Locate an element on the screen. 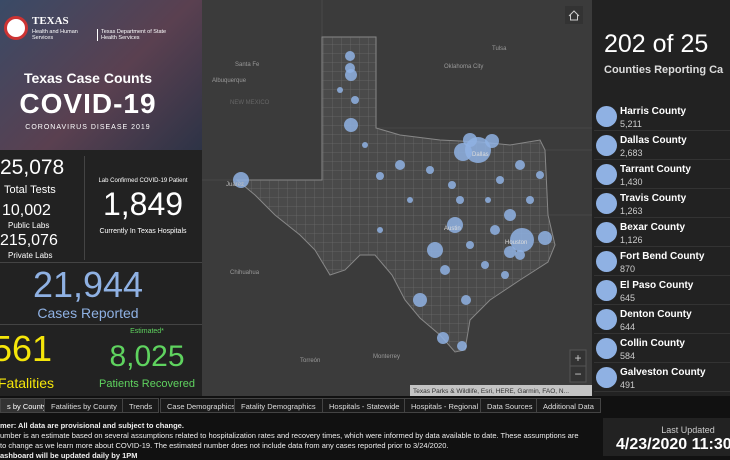  county-row: Denton County 644 is located at coordinates (662, 320).